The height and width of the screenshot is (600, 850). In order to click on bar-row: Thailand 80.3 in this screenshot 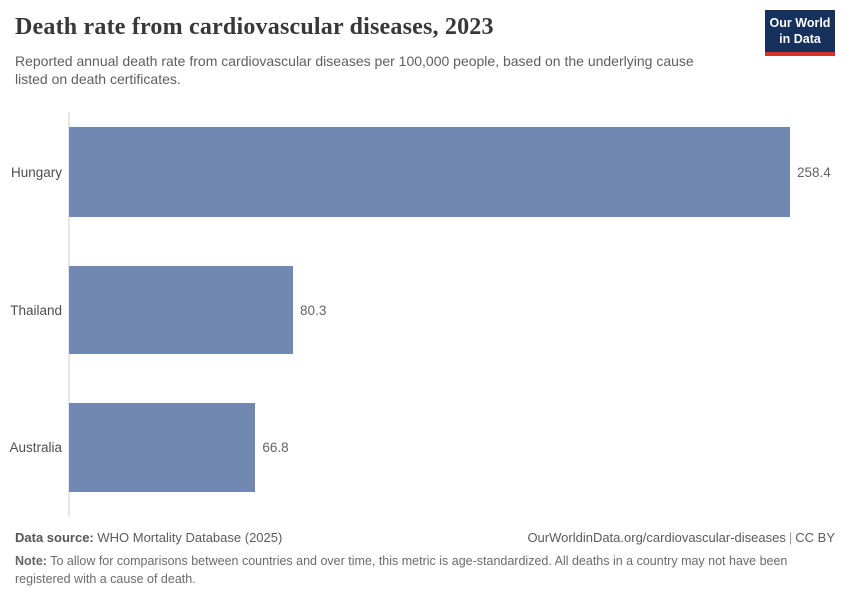, I will do `click(425, 310)`.